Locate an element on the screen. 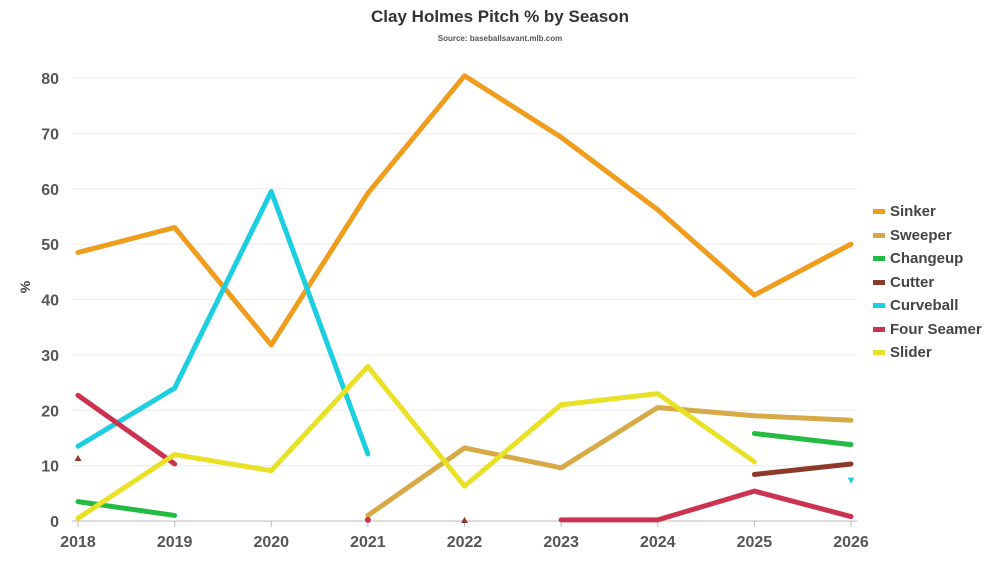 The height and width of the screenshot is (563, 1000). series-changeup is located at coordinates (464, 474).